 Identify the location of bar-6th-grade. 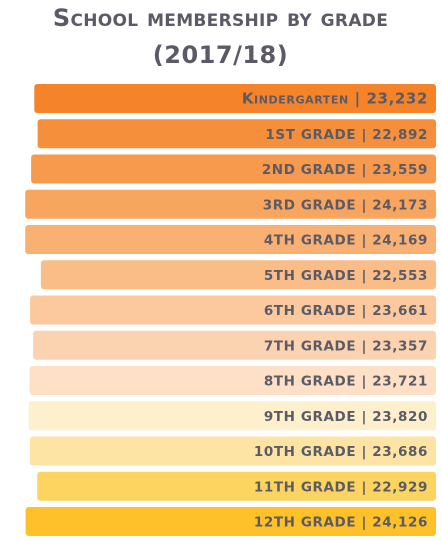
(233, 310).